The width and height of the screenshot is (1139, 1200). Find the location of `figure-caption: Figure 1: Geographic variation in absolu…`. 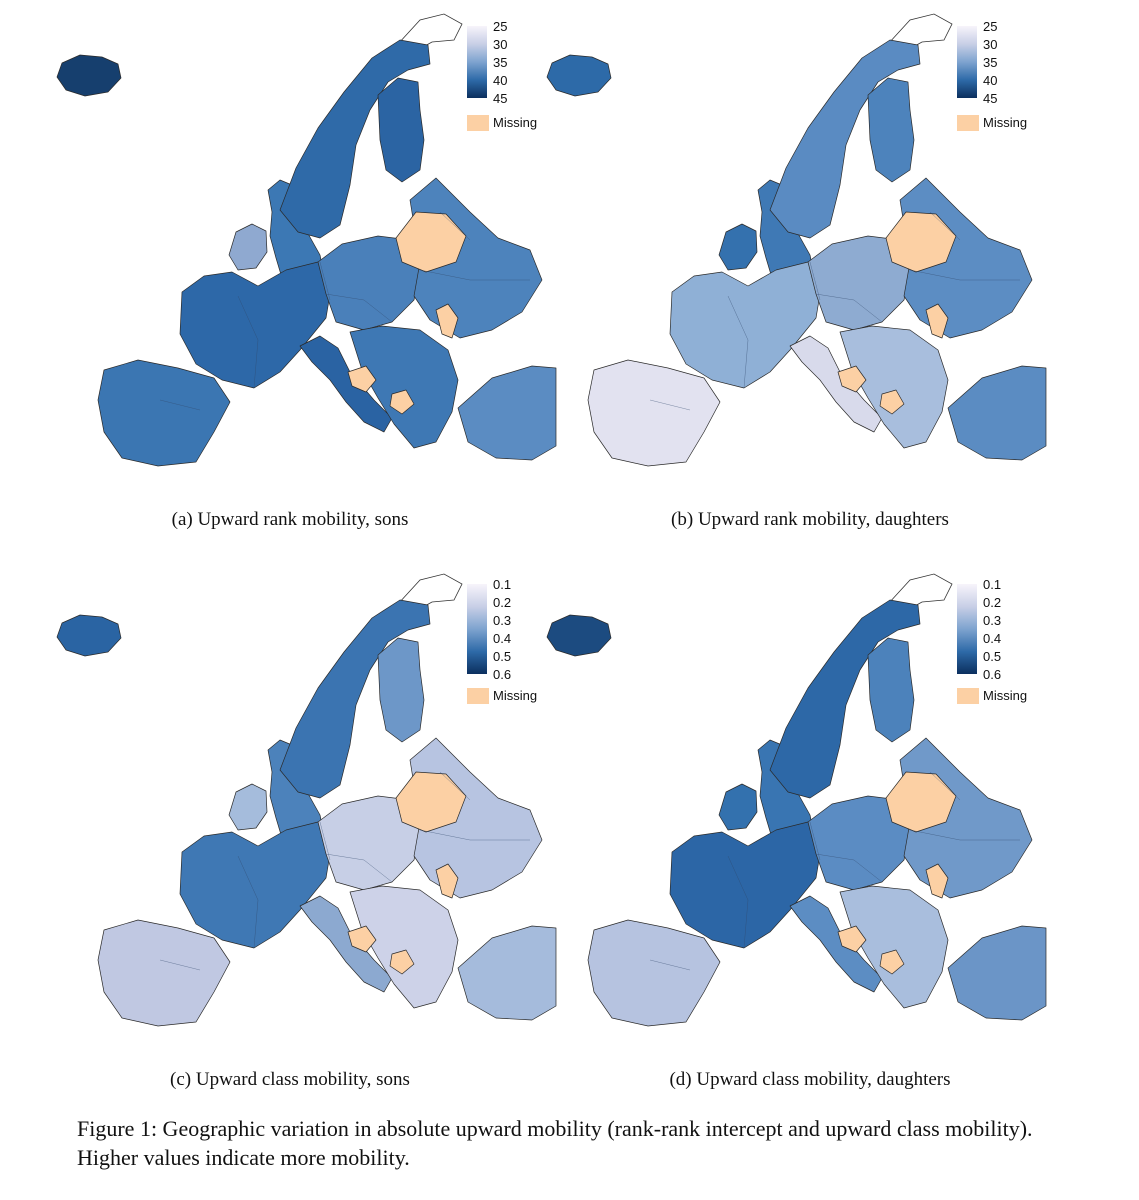

figure-caption: Figure 1: Geographic variation in absolu… is located at coordinates (555, 1143).